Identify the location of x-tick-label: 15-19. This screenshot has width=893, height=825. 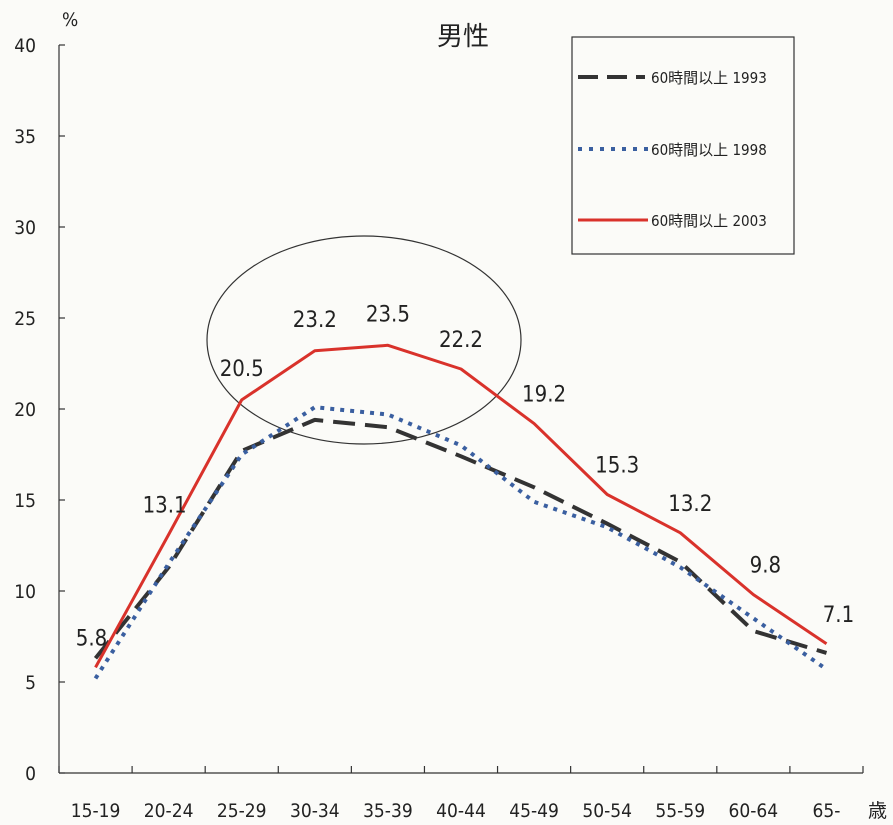
(96, 811).